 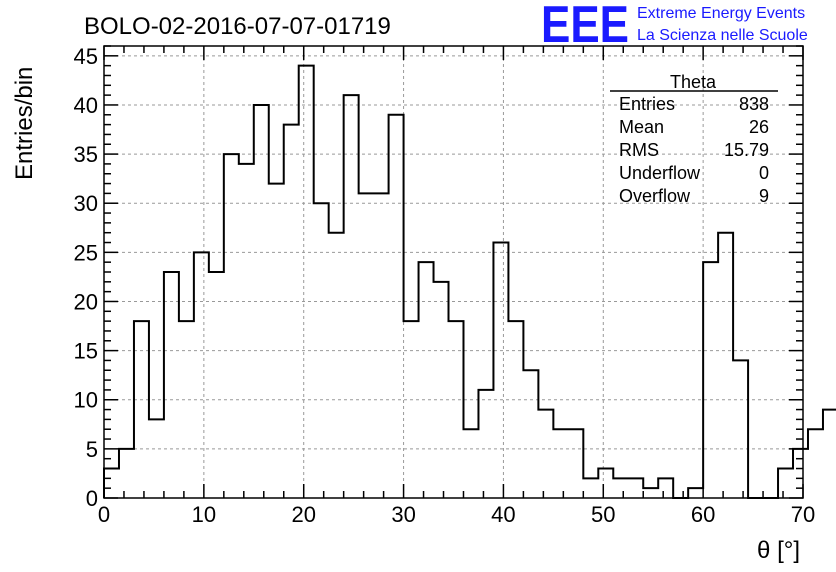 I want to click on x-axis-label: θ [°], so click(x=778, y=550).